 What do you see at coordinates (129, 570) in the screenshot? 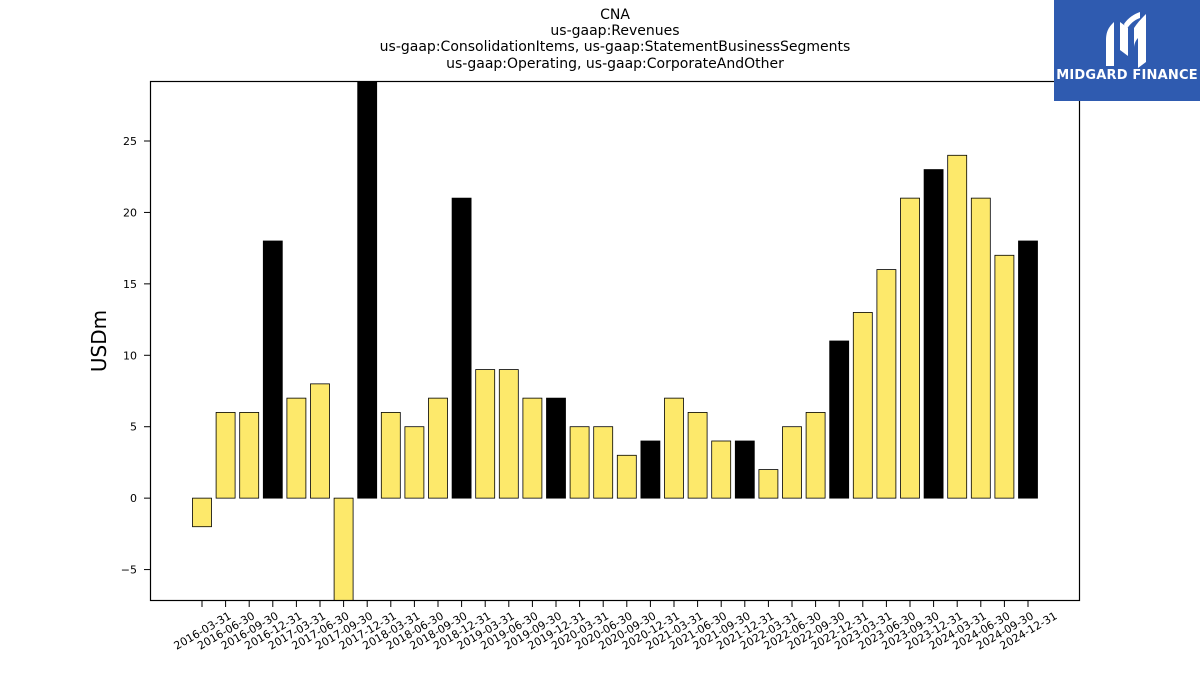
I see `y-tick-label: −5` at bounding box center [129, 570].